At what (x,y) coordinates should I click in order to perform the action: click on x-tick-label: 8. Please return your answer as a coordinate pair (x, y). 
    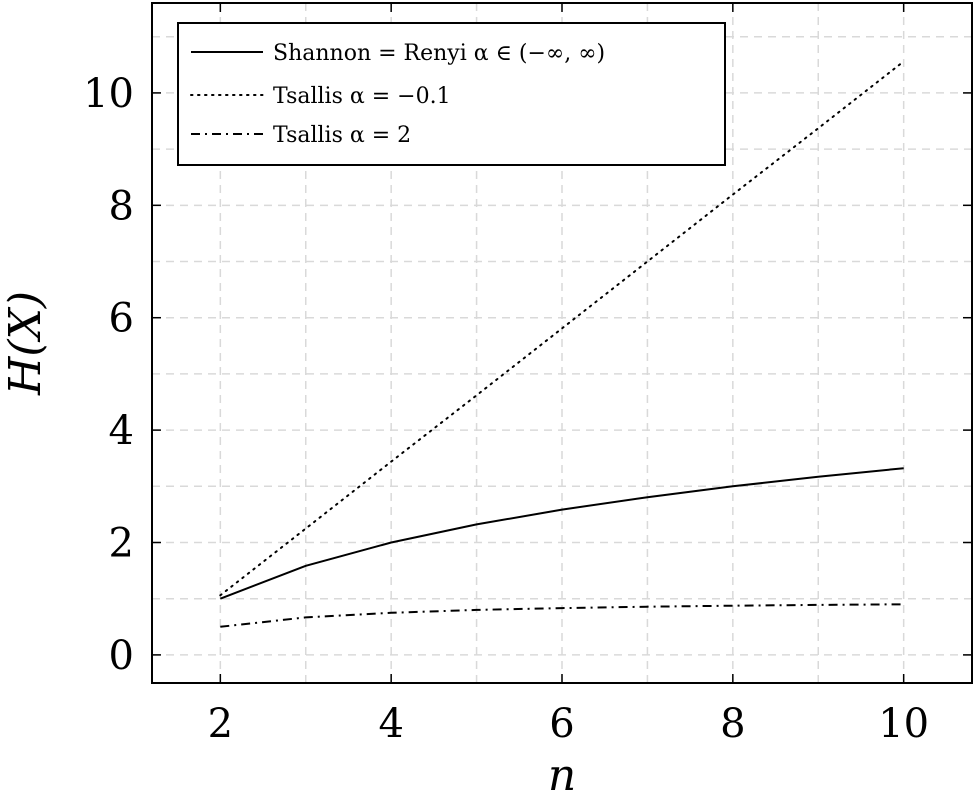
    Looking at the image, I should click on (732, 724).